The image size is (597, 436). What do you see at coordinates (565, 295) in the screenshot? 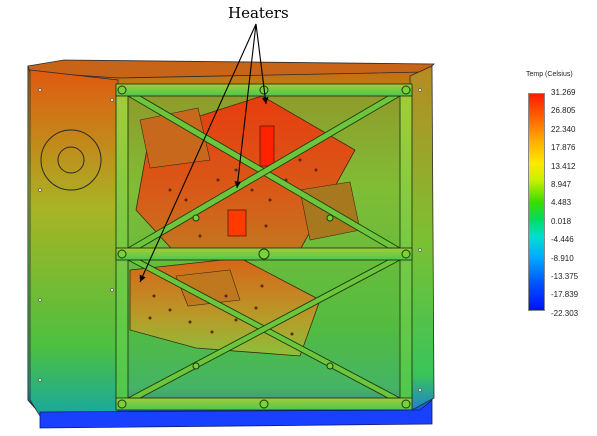
I see `legend-tick-label: -17.839` at bounding box center [565, 295].